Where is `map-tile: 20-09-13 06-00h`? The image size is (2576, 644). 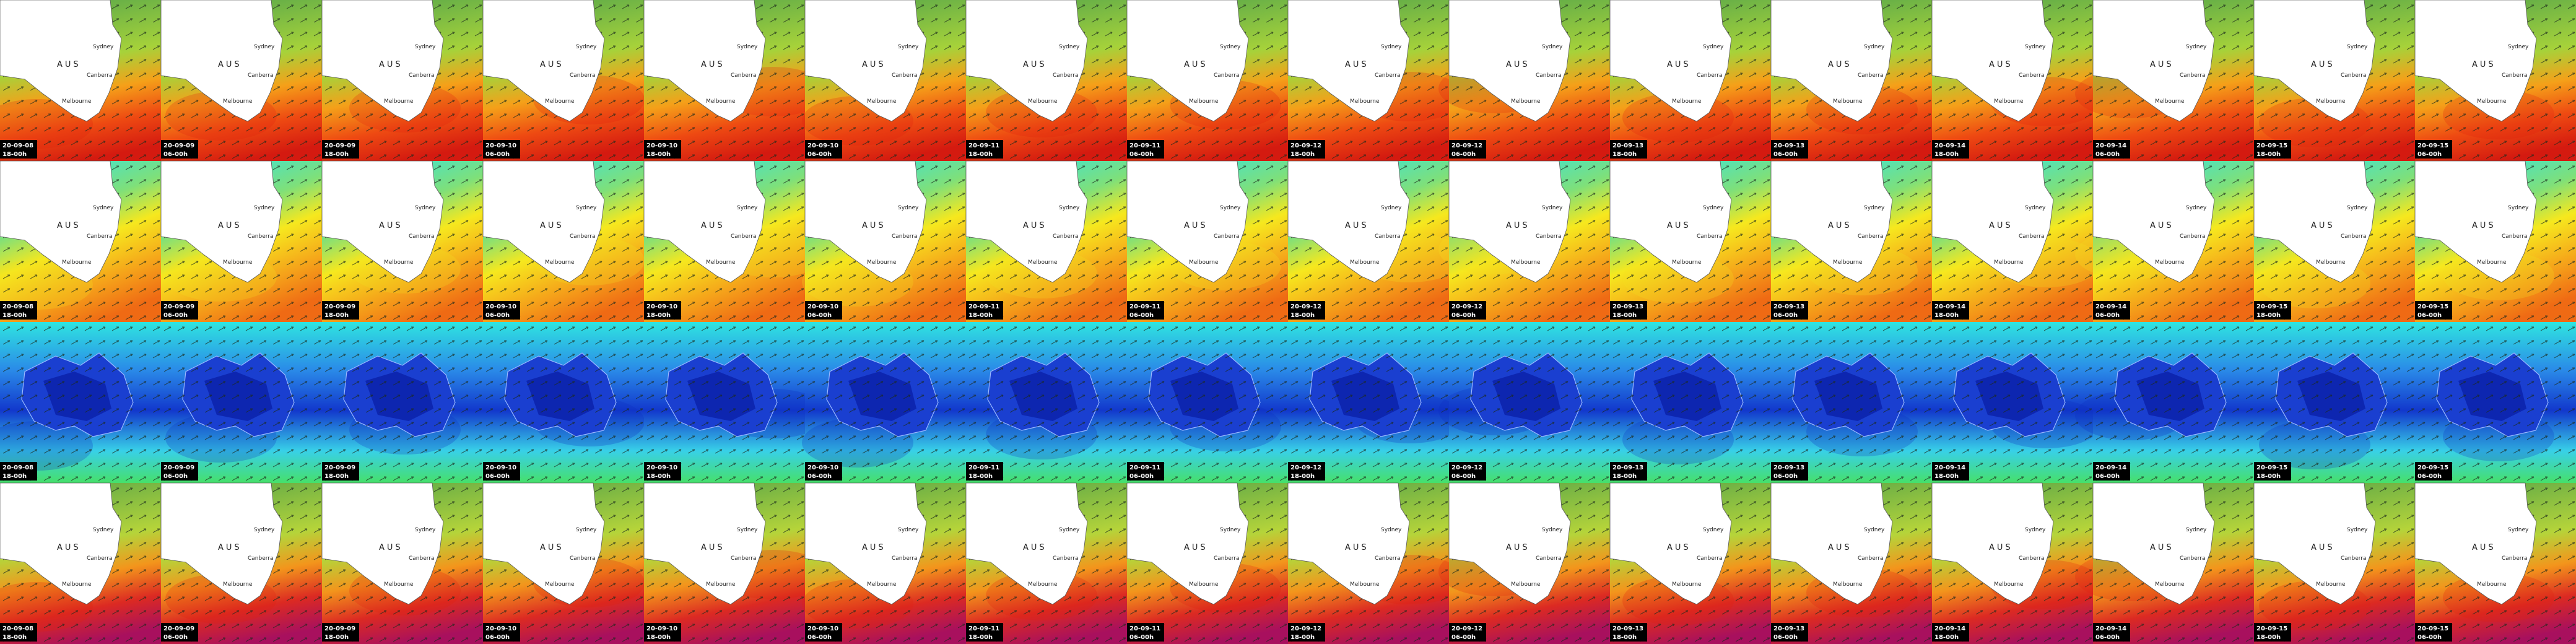
map-tile: 20-09-13 06-00h is located at coordinates (1851, 402).